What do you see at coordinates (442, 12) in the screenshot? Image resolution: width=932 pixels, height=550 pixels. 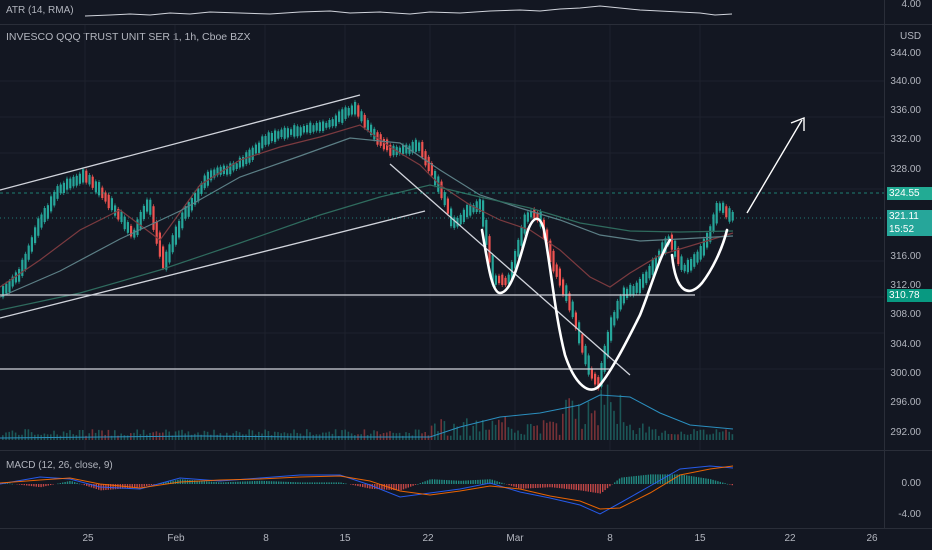 I see `atr-pane: ATR (14, RMA)` at bounding box center [442, 12].